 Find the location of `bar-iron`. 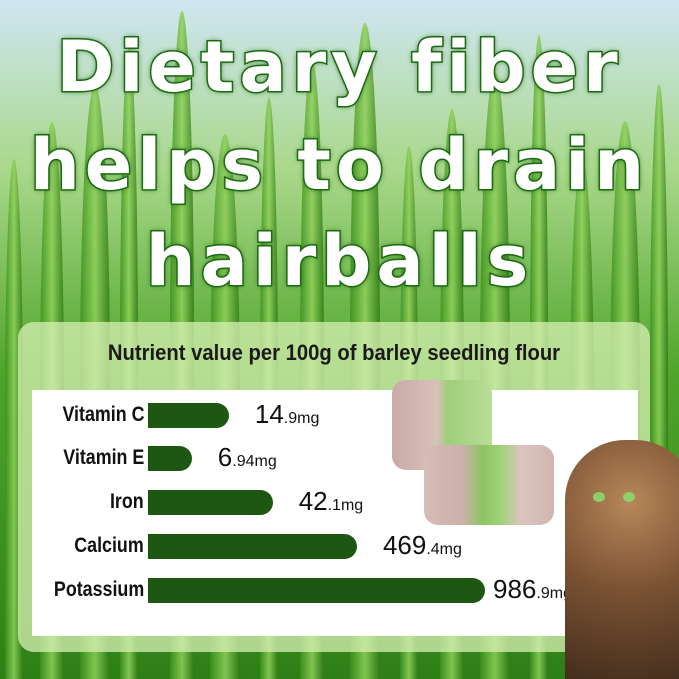

bar-iron is located at coordinates (210, 502).